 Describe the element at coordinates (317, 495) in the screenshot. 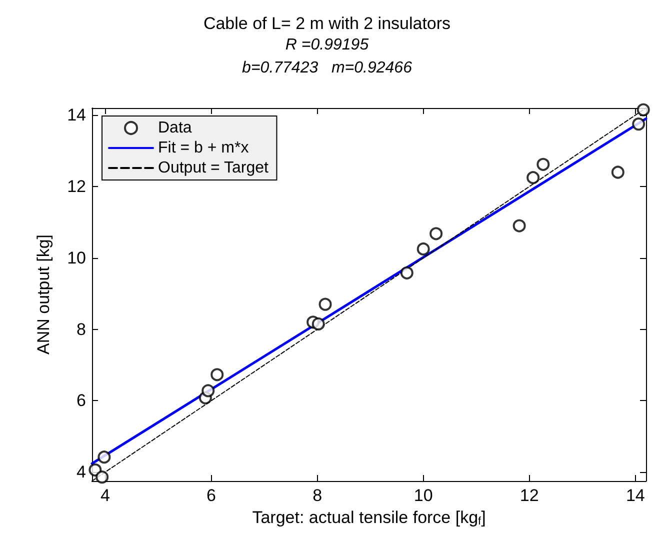

I see `x-tick-label: 8` at that location.